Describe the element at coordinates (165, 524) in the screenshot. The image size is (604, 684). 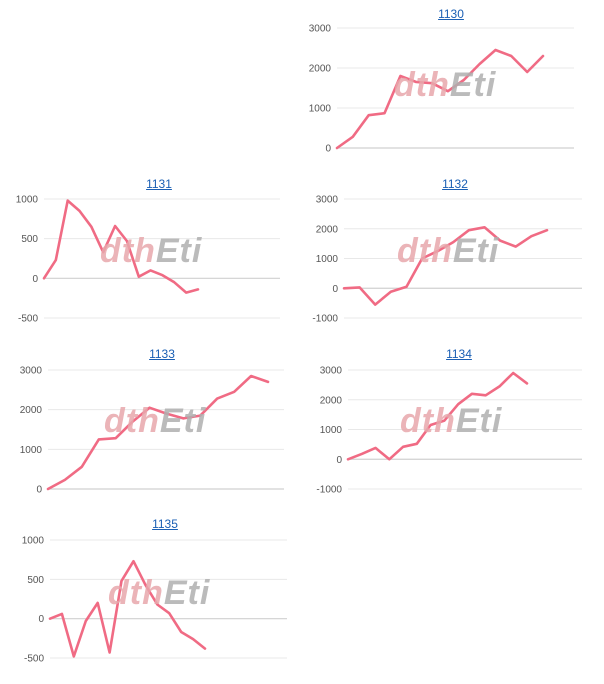
I see `chart-title-1135: 1135` at that location.